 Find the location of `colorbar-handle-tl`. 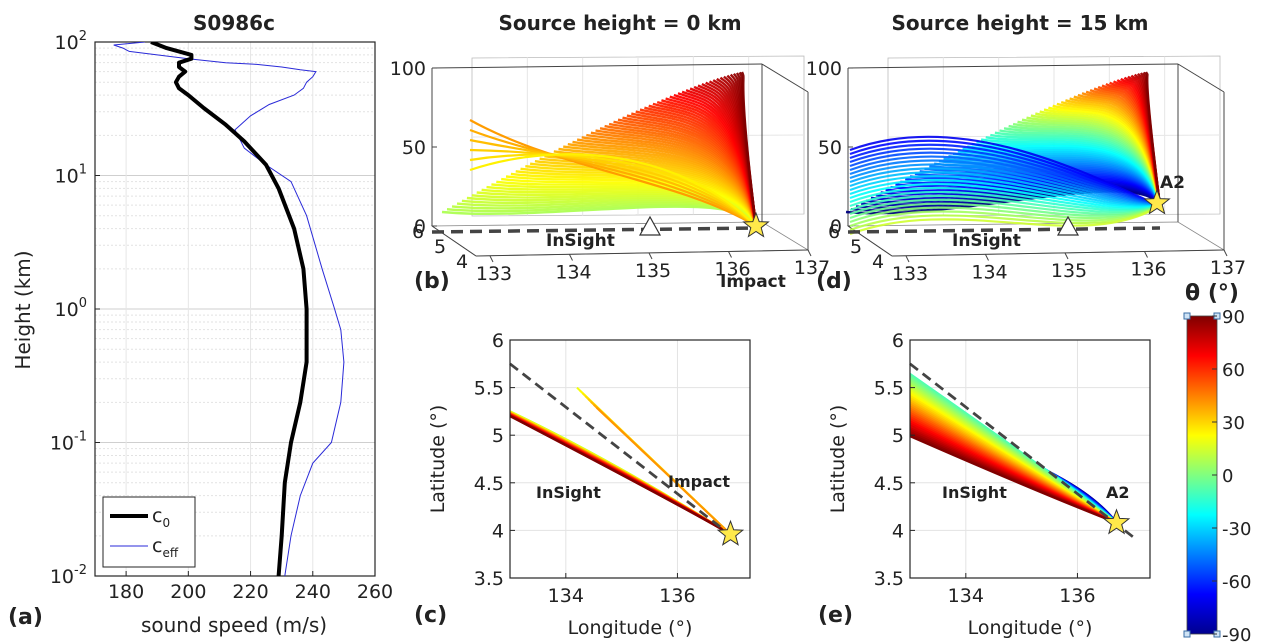

colorbar-handle-tl is located at coordinates (1187, 316).